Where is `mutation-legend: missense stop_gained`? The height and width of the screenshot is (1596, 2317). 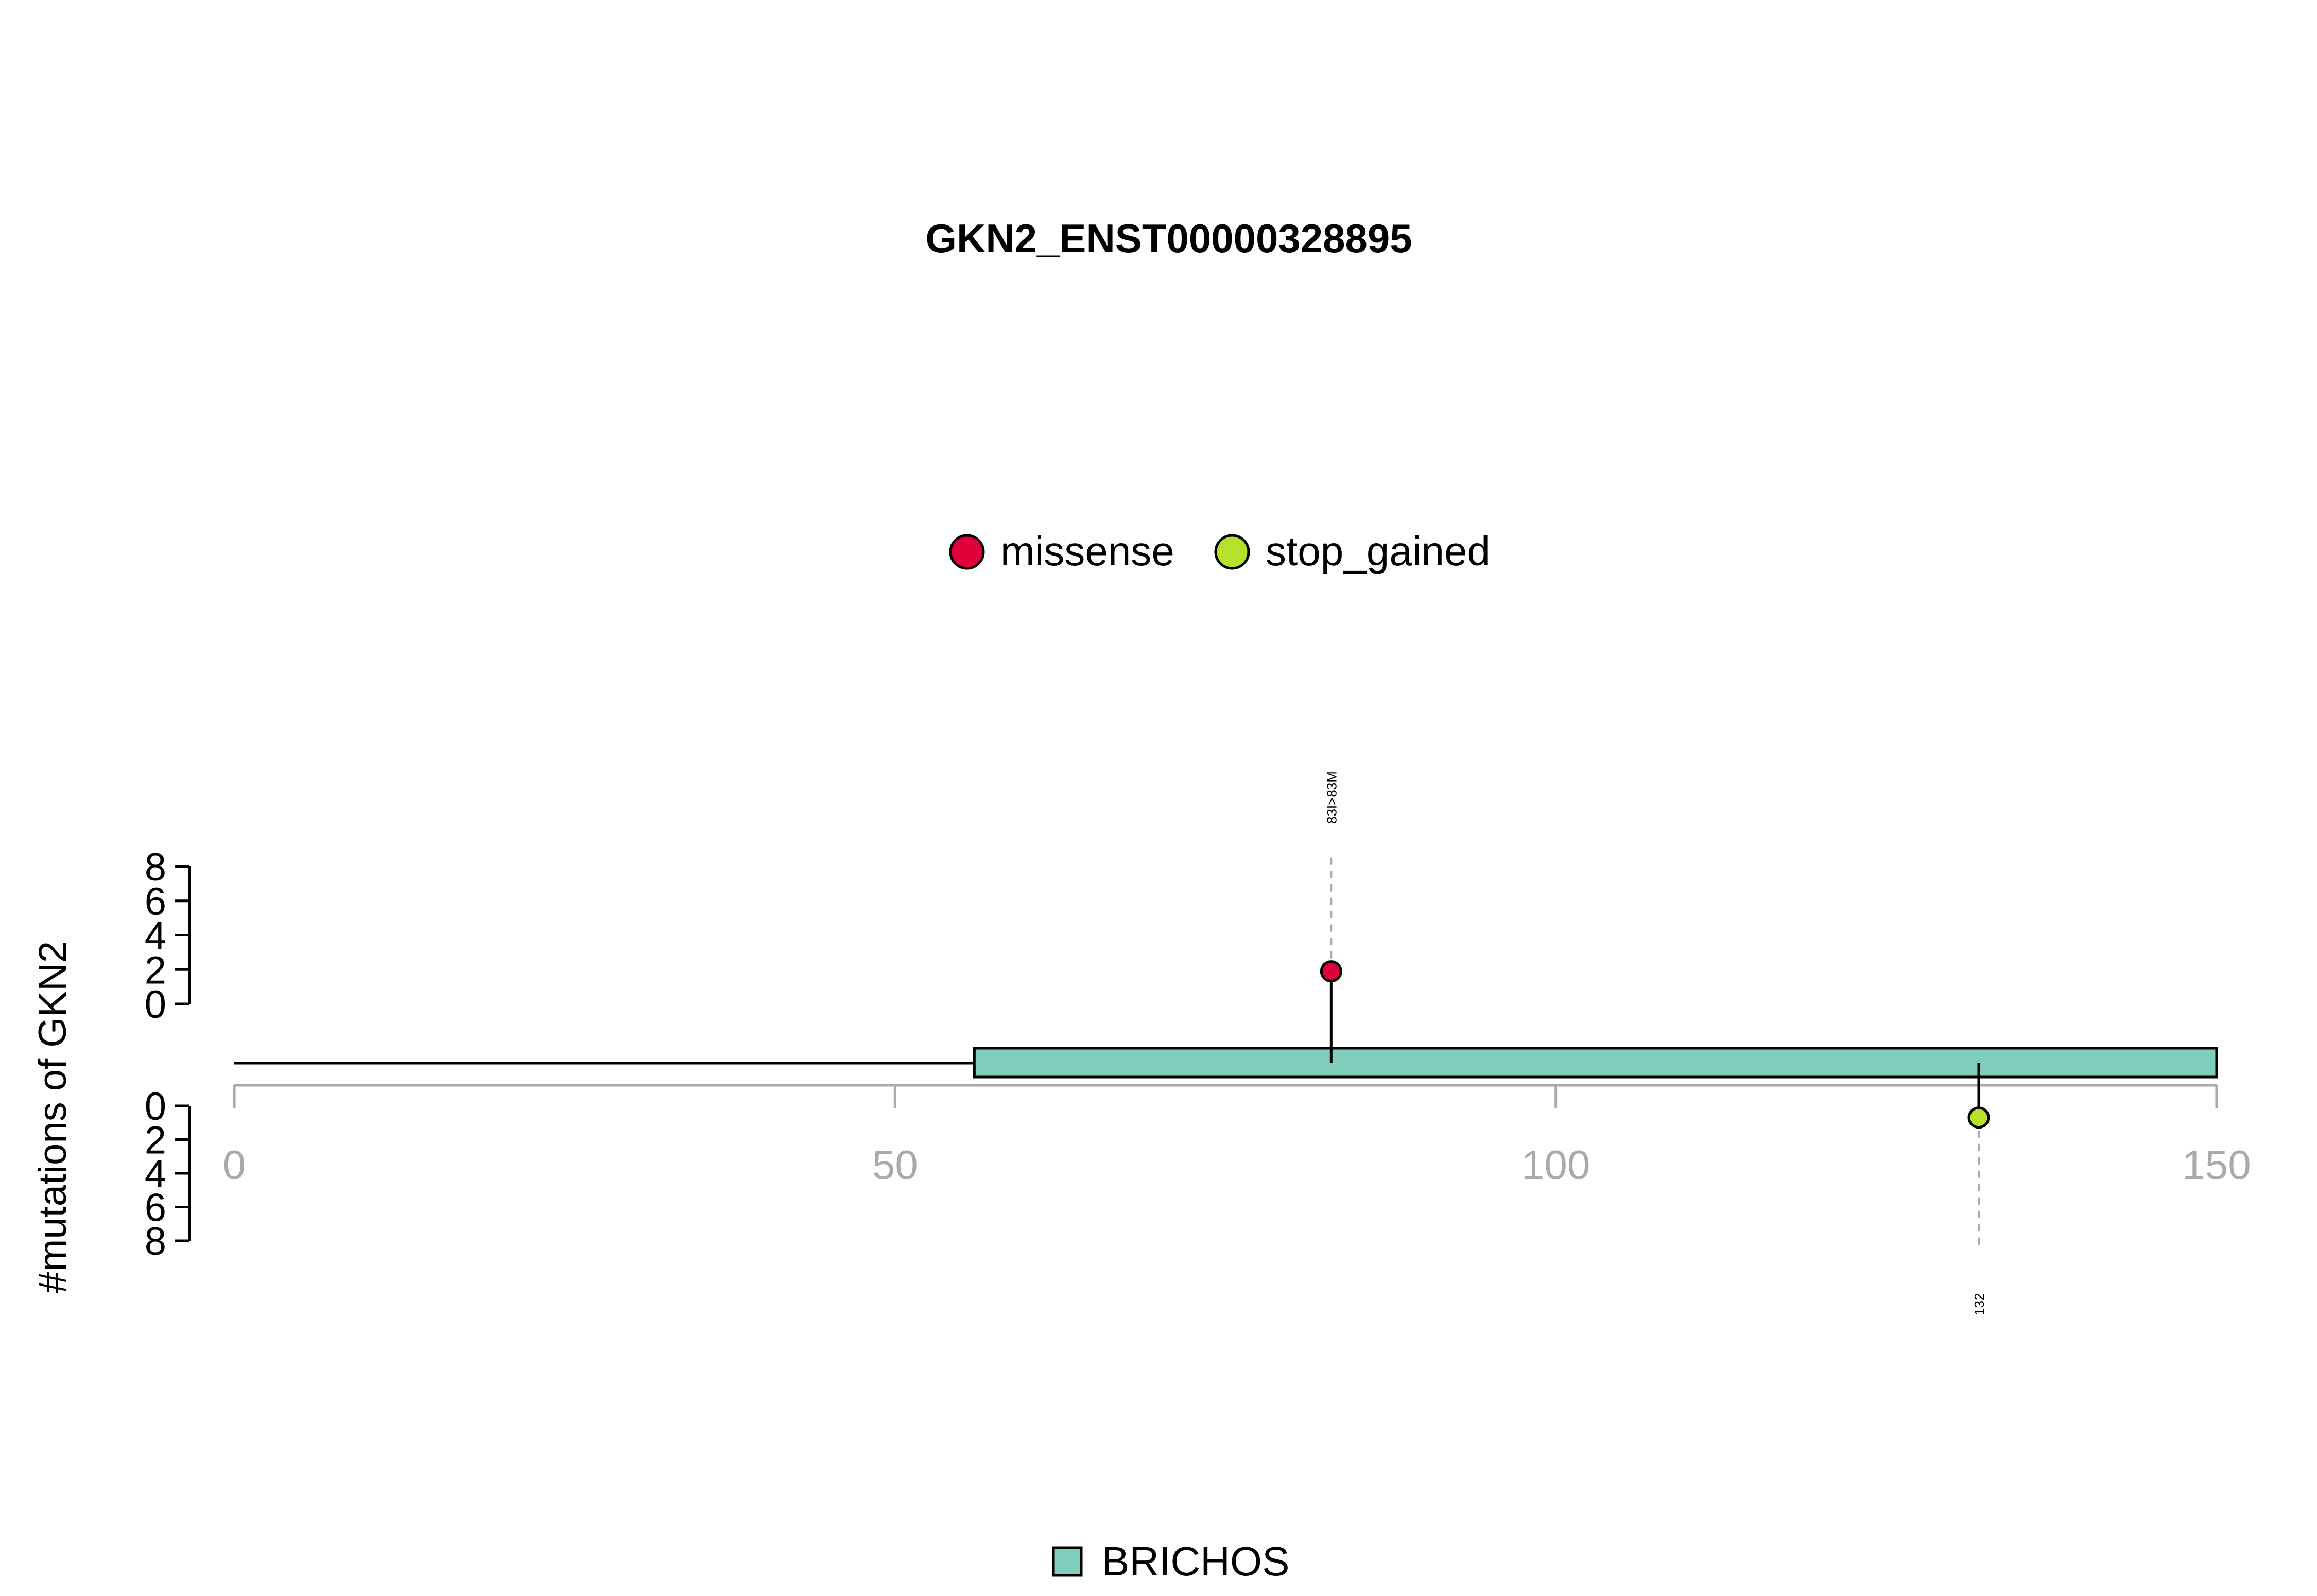 mutation-legend: missense stop_gained is located at coordinates (1219, 551).